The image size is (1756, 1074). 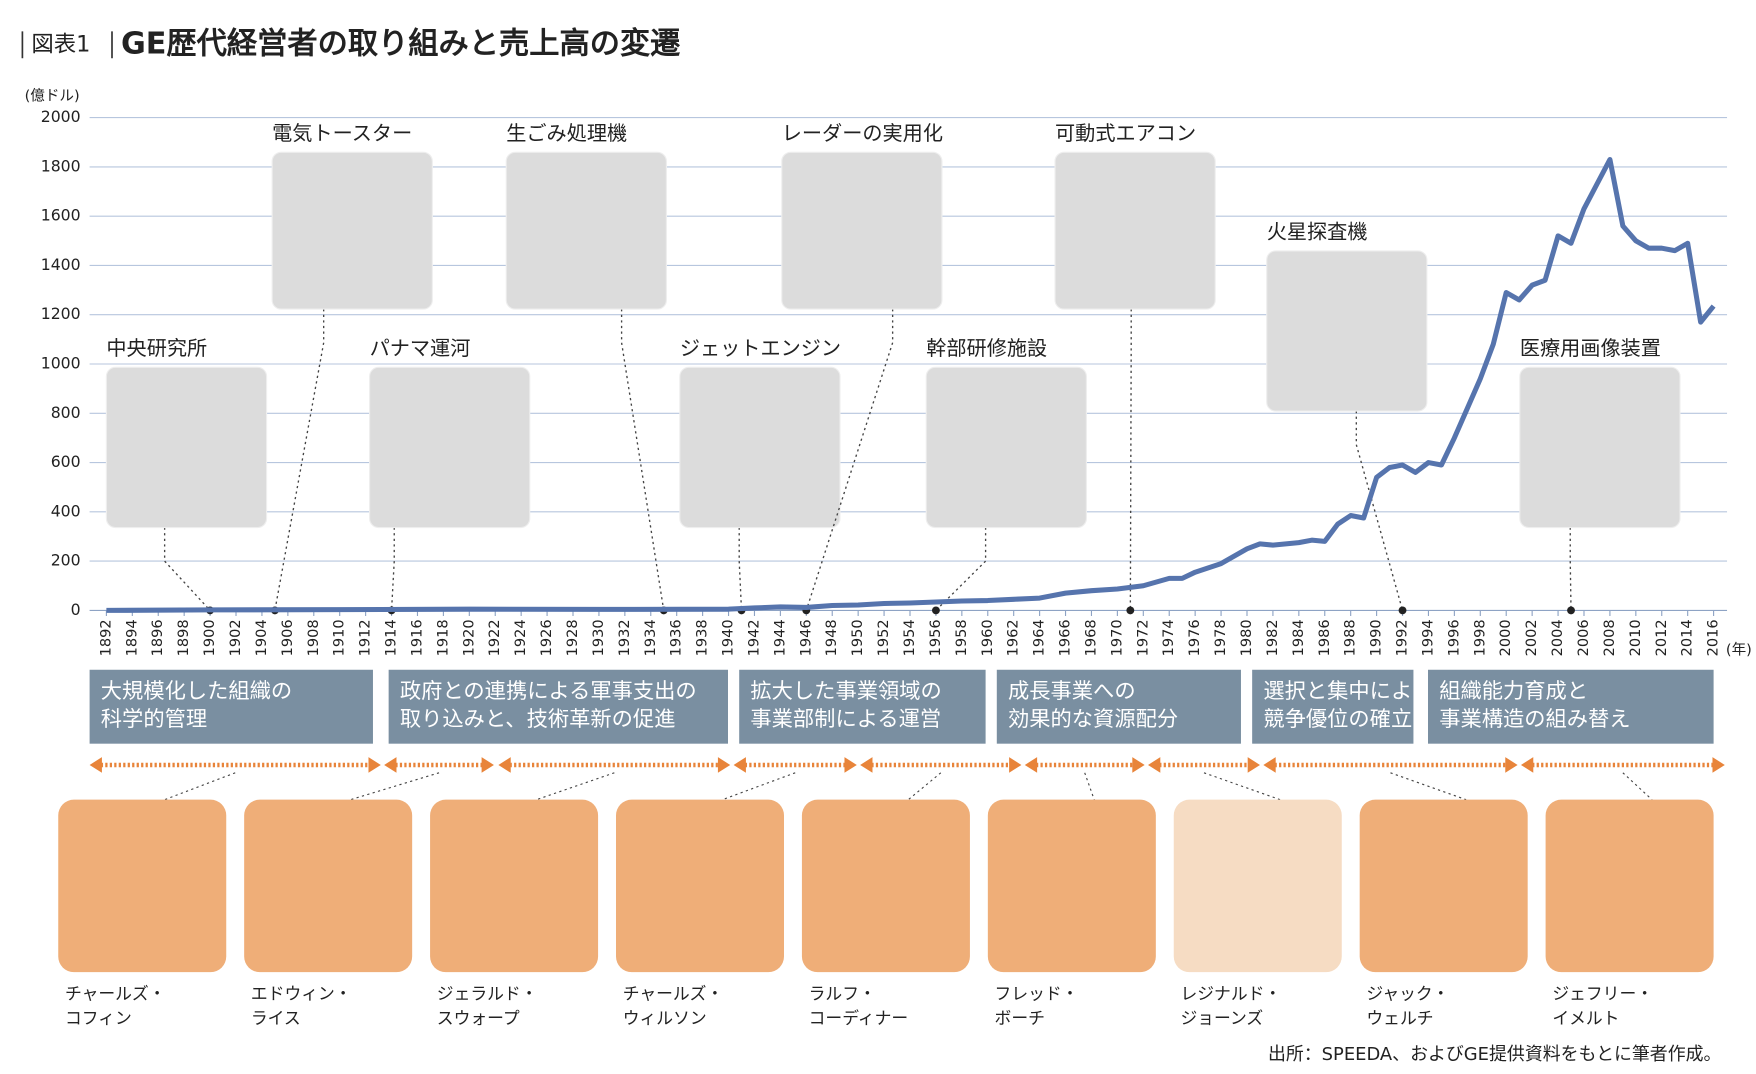 What do you see at coordinates (1090, 637) in the screenshot?
I see `x-tick-label: 1968` at bounding box center [1090, 637].